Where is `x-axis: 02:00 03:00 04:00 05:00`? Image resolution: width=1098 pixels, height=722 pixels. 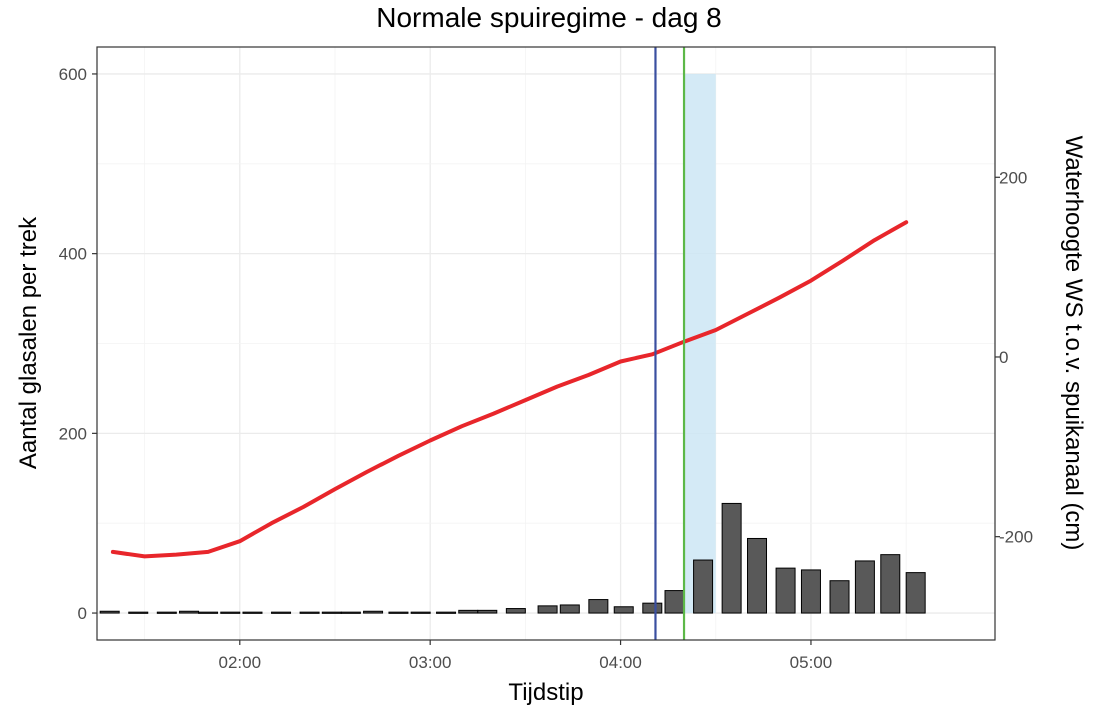
x-axis: 02:00 03:00 04:00 05:00 is located at coordinates (526, 656).